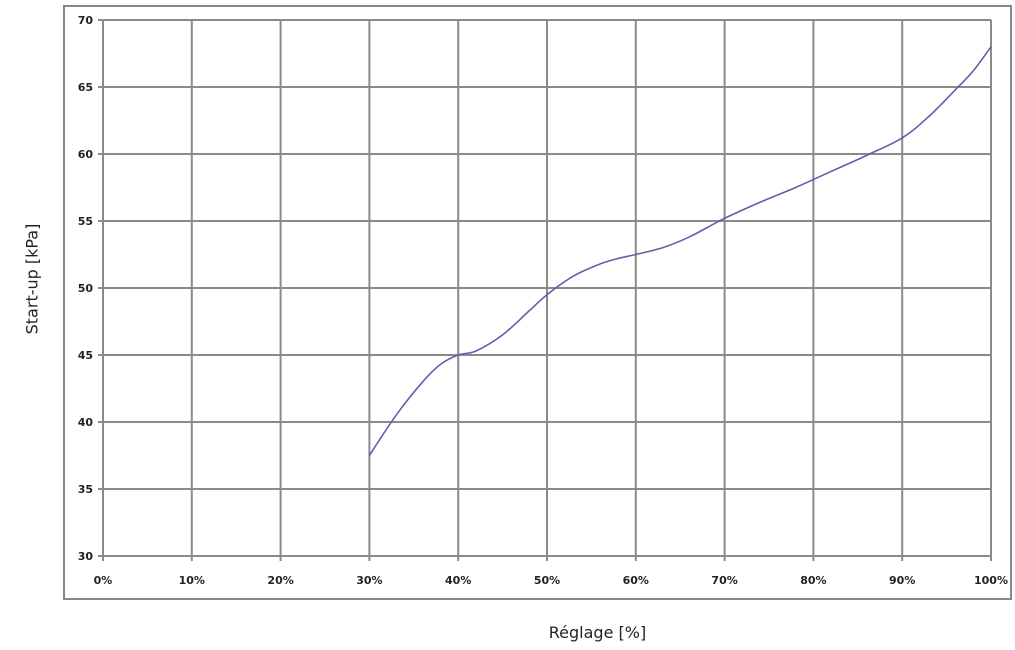  What do you see at coordinates (86, 422) in the screenshot?
I see `y-tick-label: 40` at bounding box center [86, 422].